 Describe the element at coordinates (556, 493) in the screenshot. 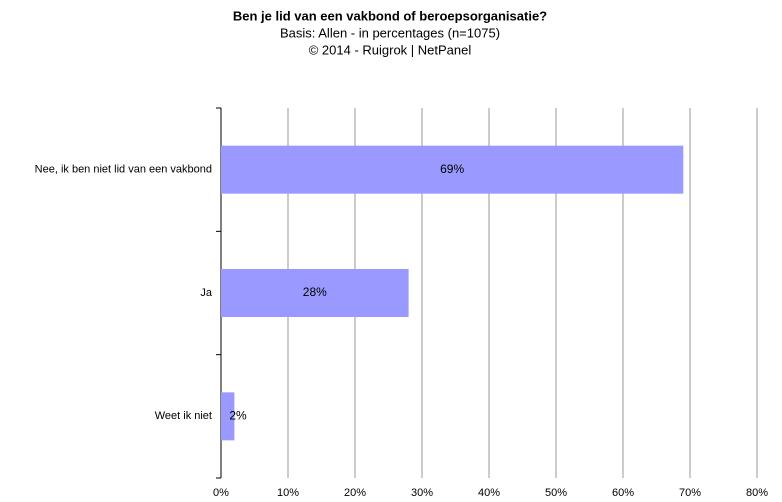

I see `x-tick-label: 50%` at that location.